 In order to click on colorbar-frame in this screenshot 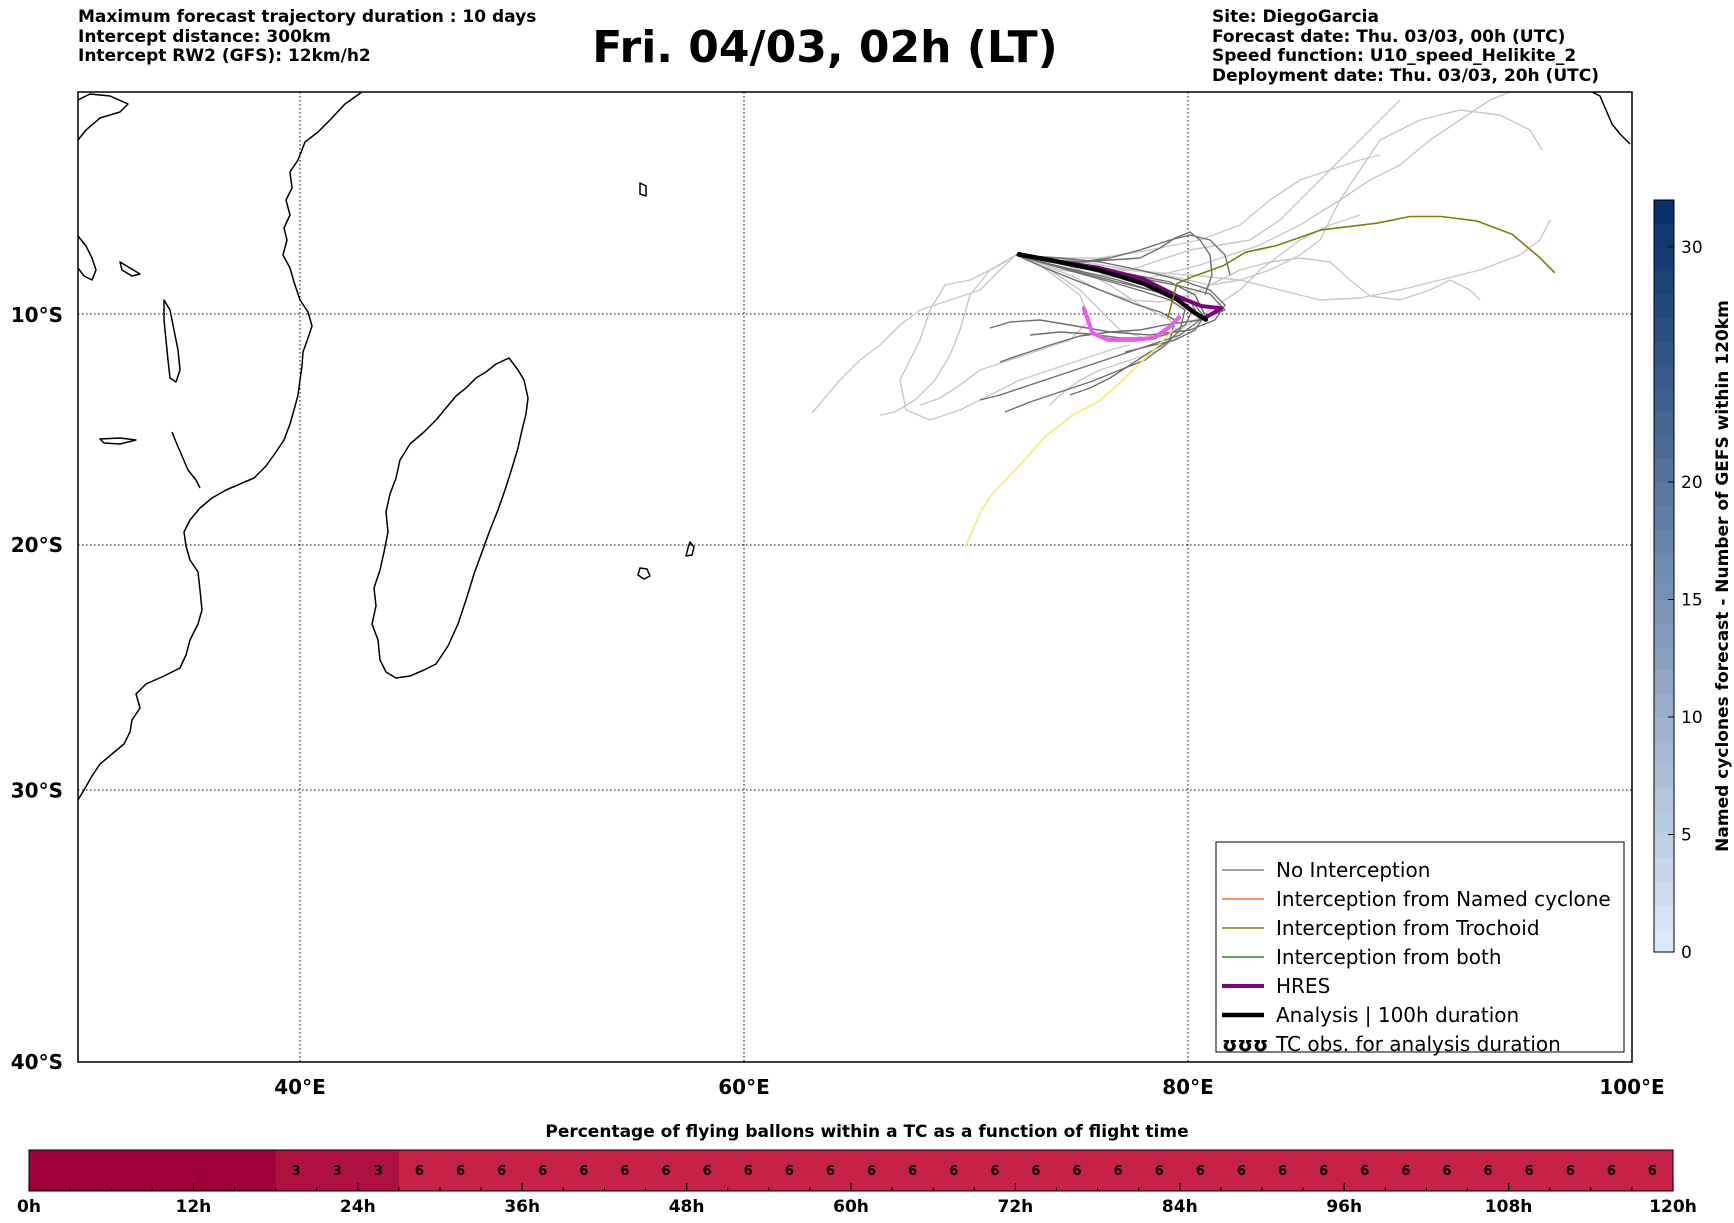, I will do `click(1664, 576)`.